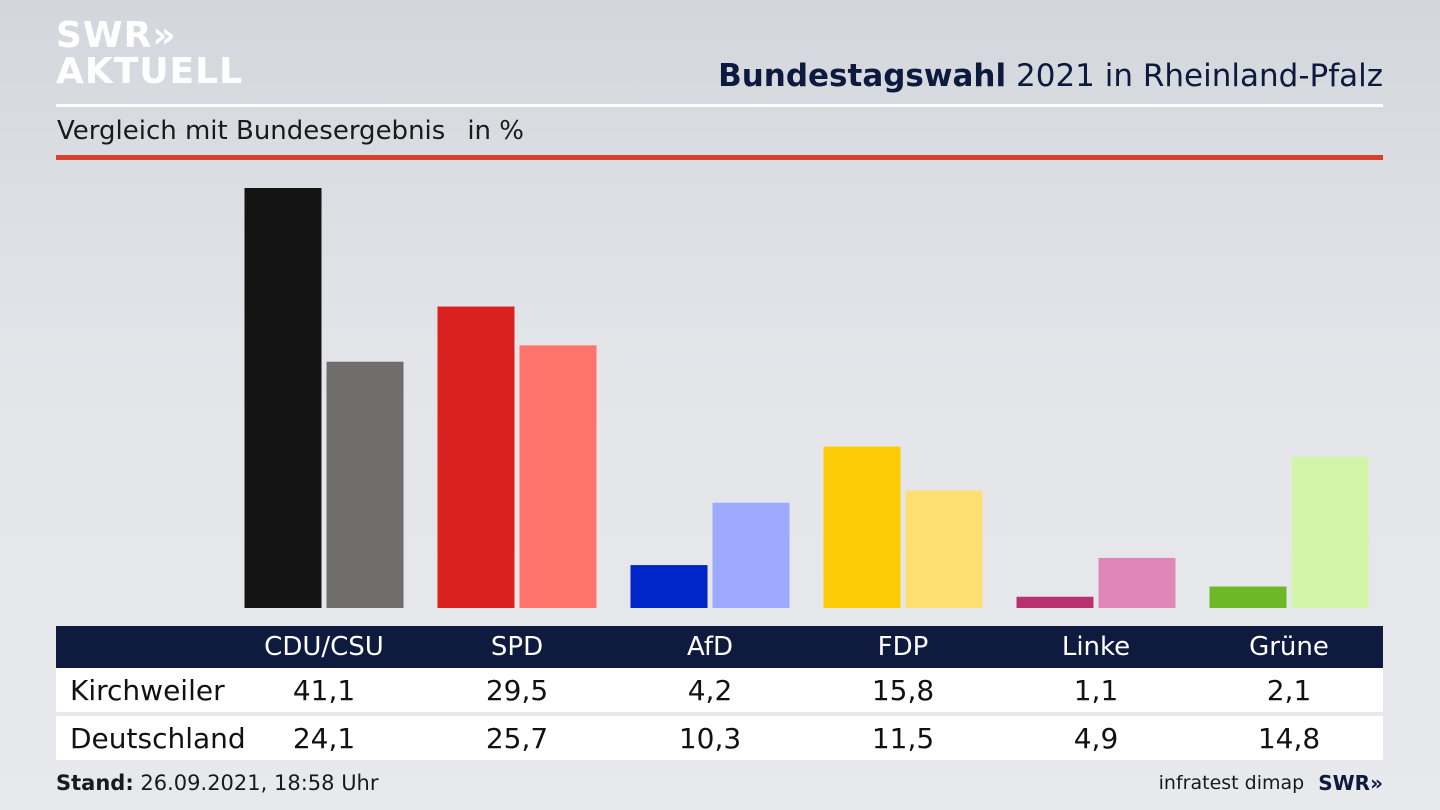 Image resolution: width=1440 pixels, height=810 pixels. I want to click on swr-chevrons-icon: », so click(1376, 783).